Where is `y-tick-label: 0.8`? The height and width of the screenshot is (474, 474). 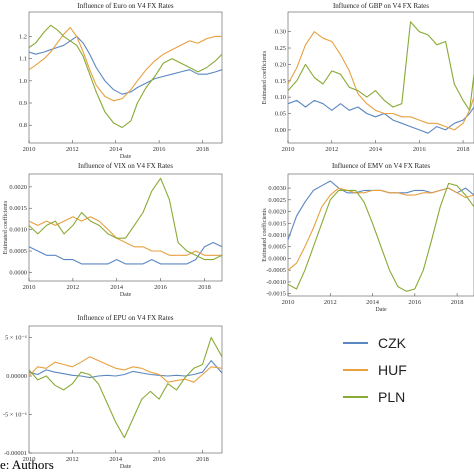
y-tick-label: 0.8 is located at coordinates (23, 125).